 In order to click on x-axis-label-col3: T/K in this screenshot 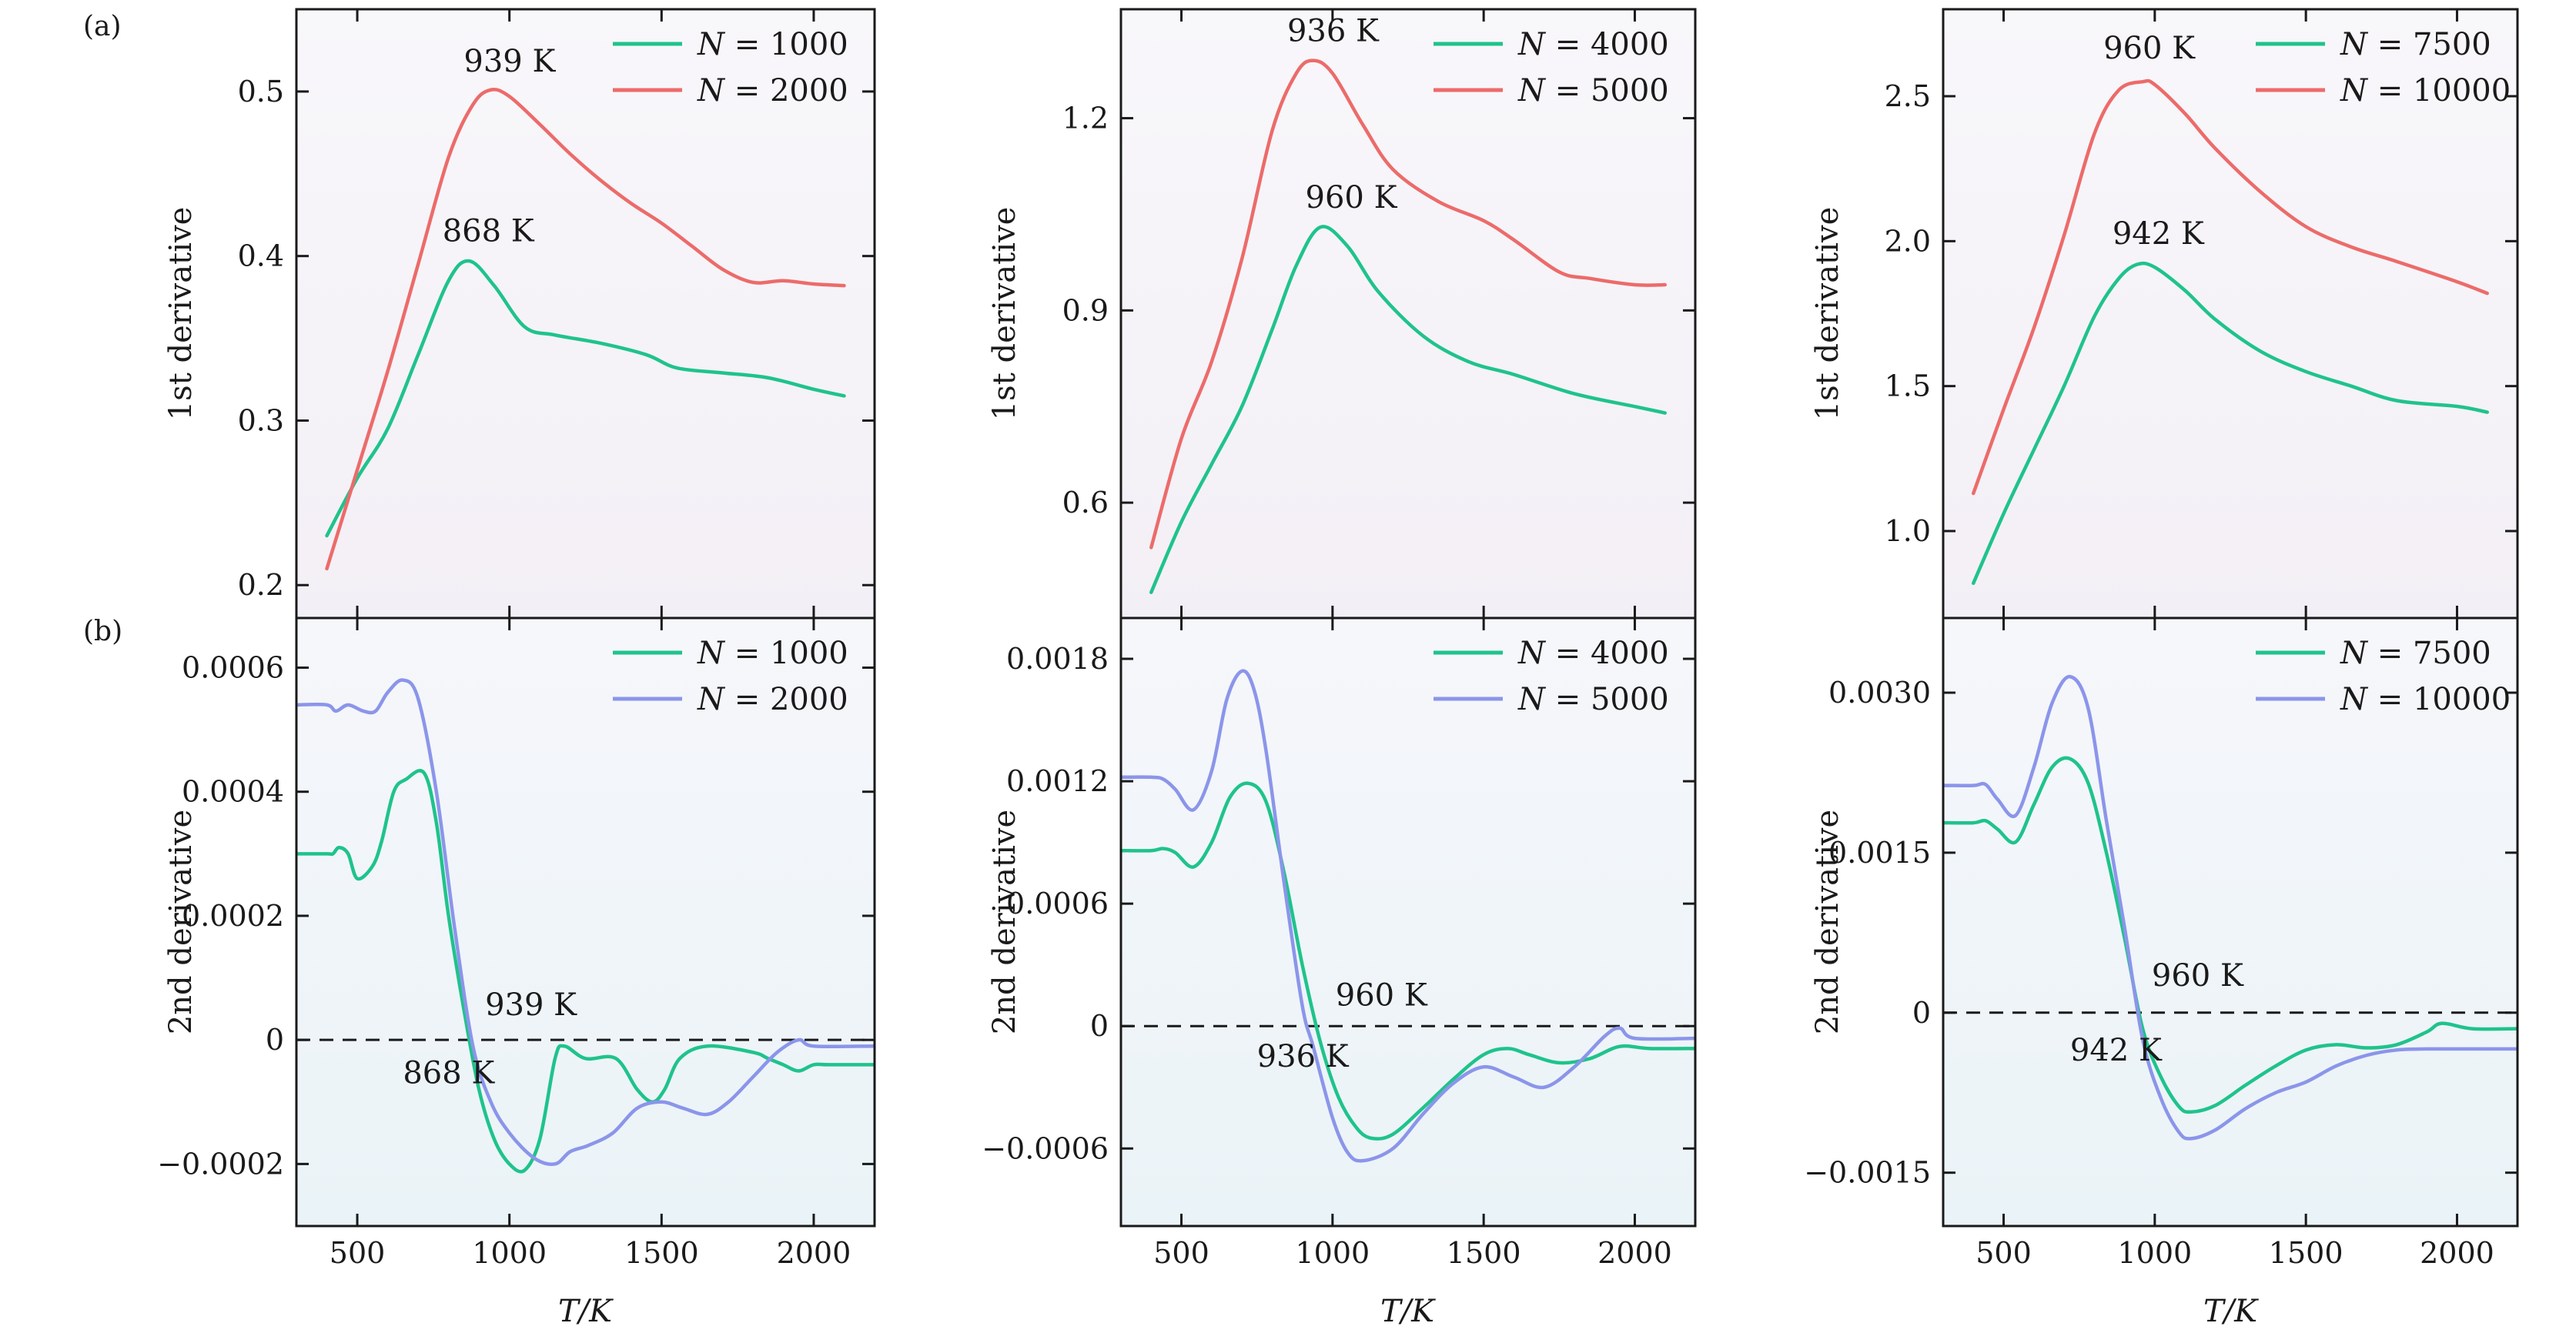, I will do `click(2231, 1311)`.